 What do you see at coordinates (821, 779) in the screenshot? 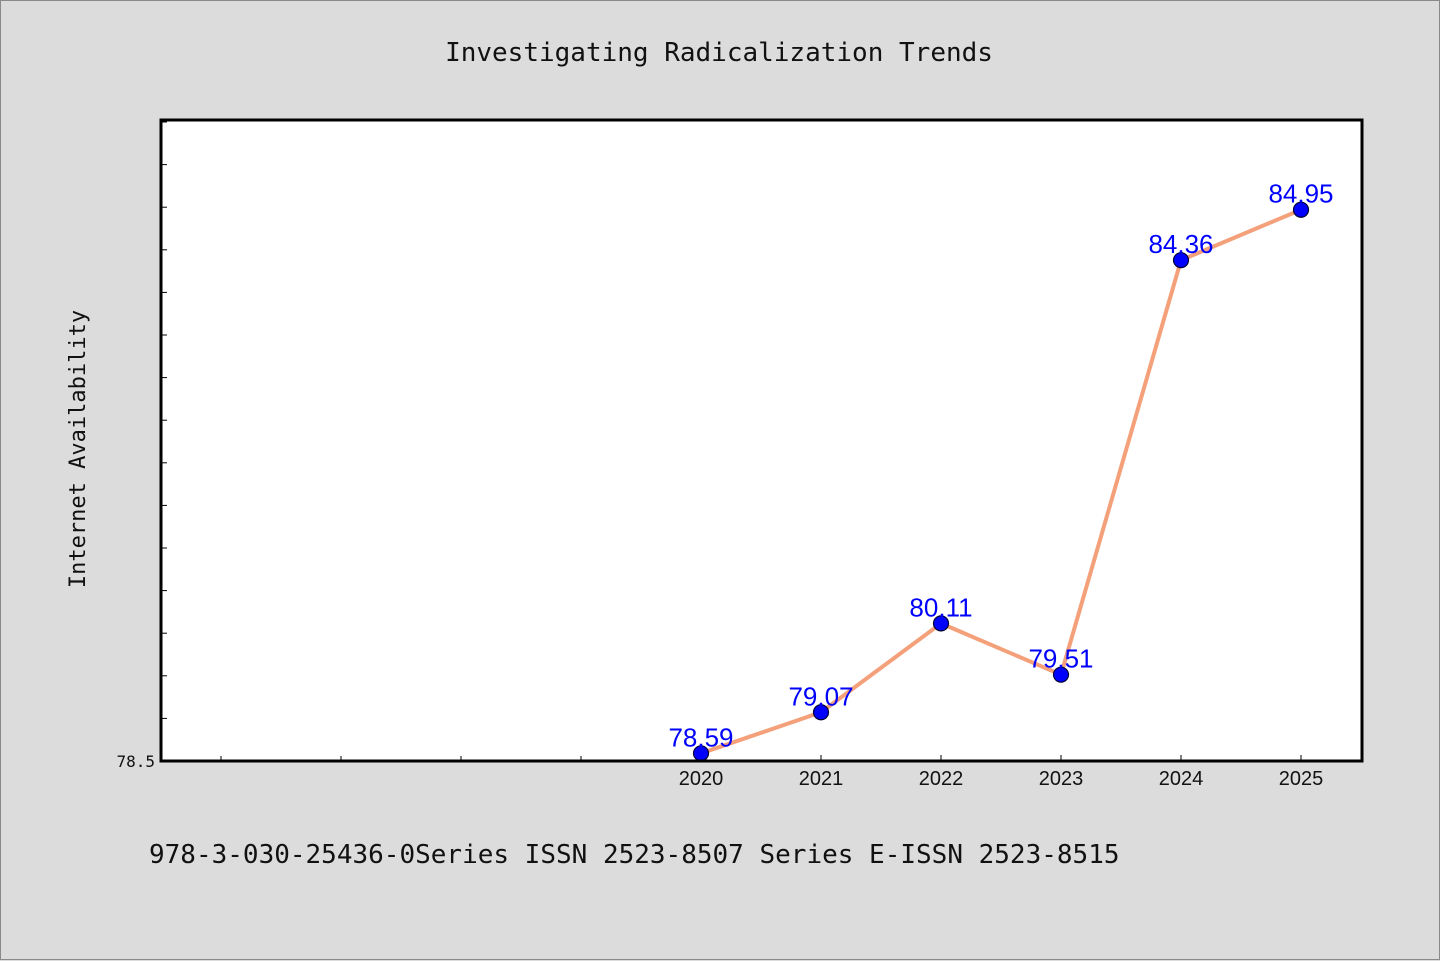
I see `x-tick-label: 2021` at bounding box center [821, 779].